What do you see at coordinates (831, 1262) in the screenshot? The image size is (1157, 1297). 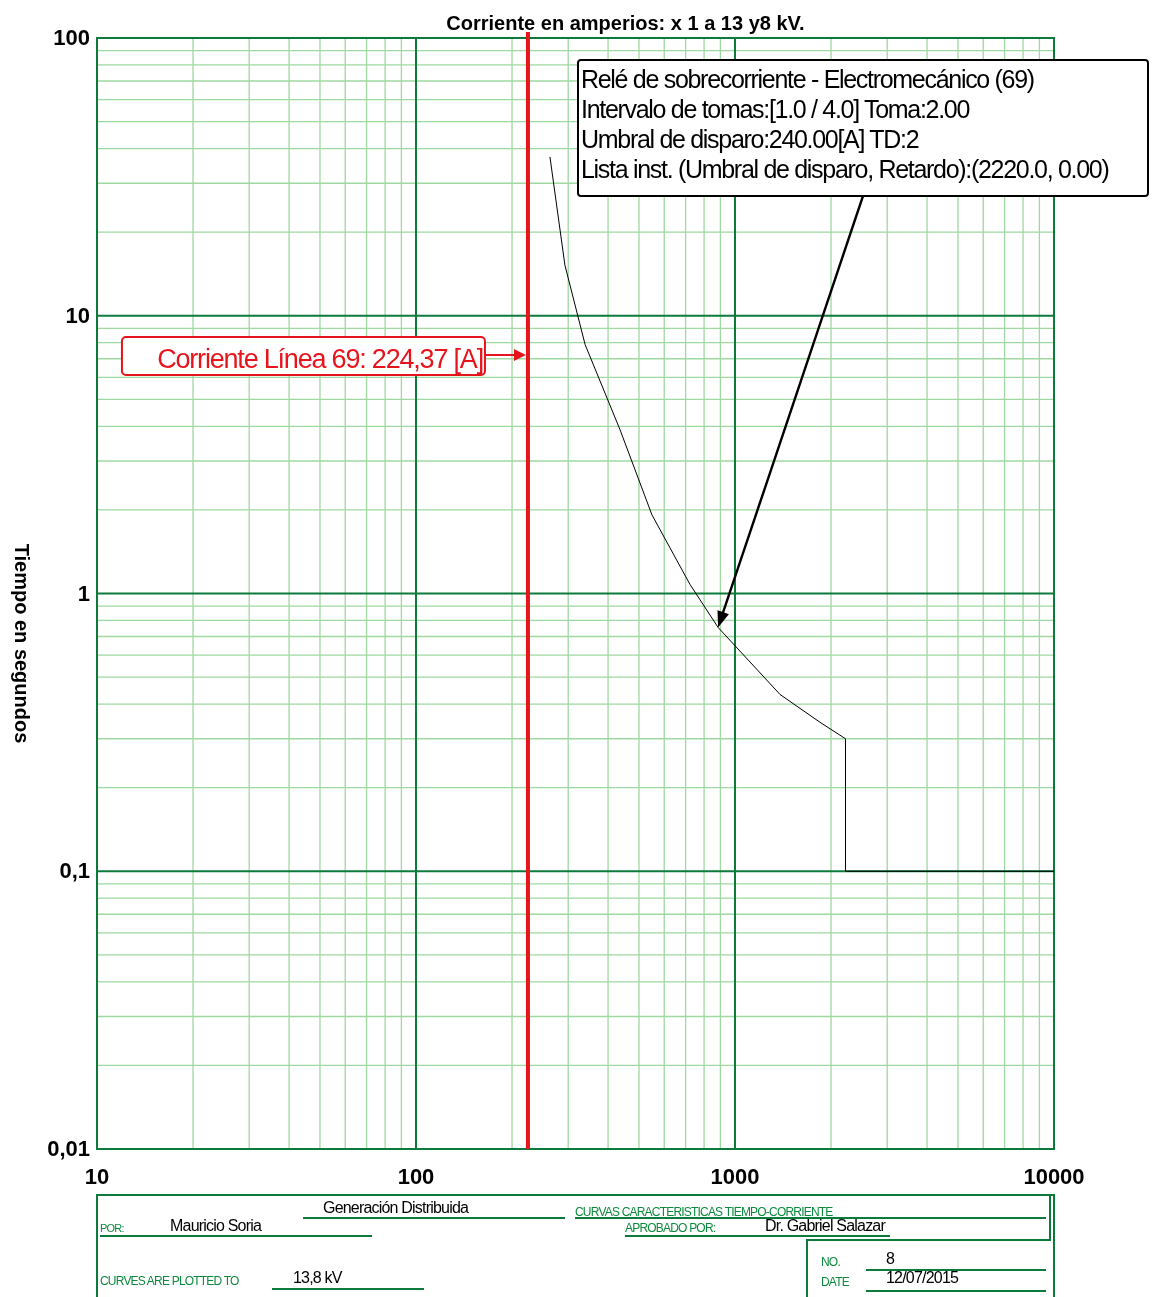 I see `text: NO.` at bounding box center [831, 1262].